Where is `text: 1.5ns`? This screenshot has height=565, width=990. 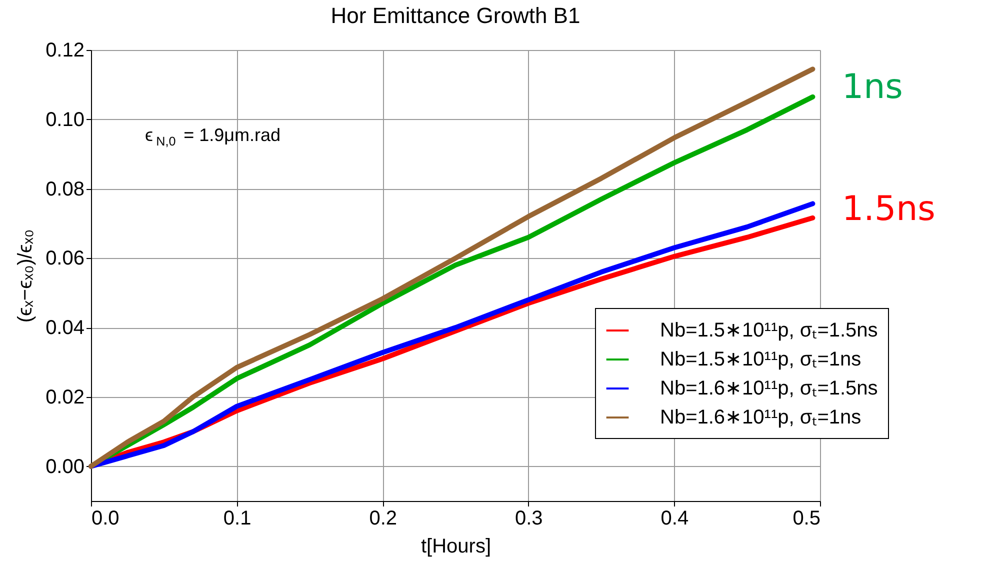 text: 1.5ns is located at coordinates (889, 209).